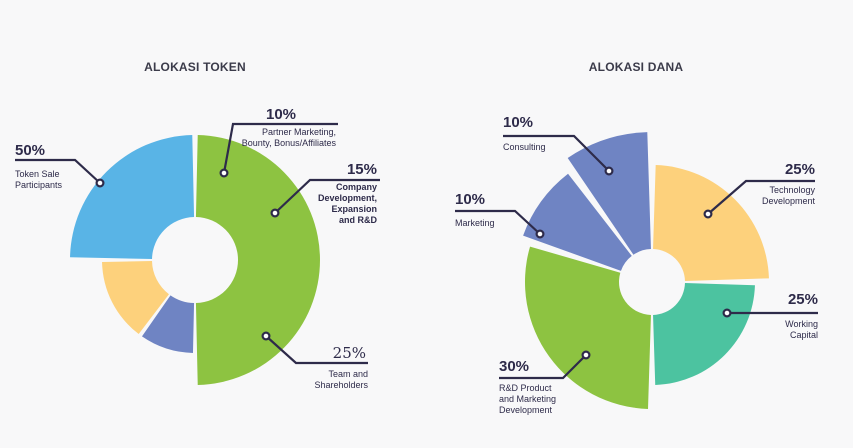 The width and height of the screenshot is (853, 448). I want to click on dana-percent-label-2: 25%, so click(803, 299).